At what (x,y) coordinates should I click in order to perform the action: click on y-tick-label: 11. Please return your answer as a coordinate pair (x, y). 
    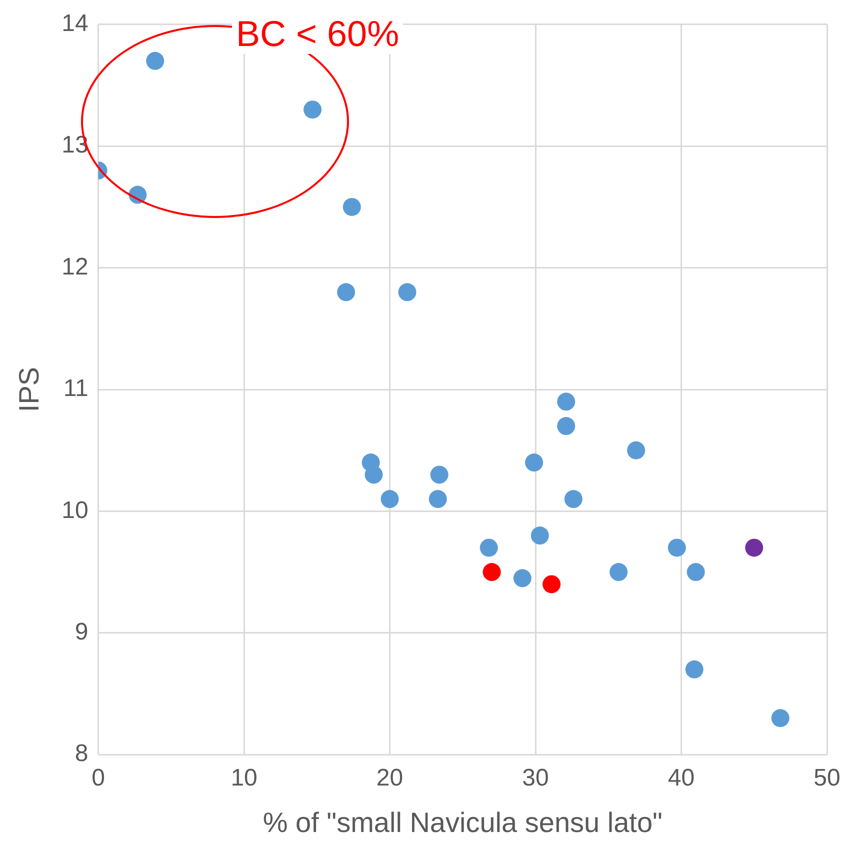
    Looking at the image, I should click on (75, 388).